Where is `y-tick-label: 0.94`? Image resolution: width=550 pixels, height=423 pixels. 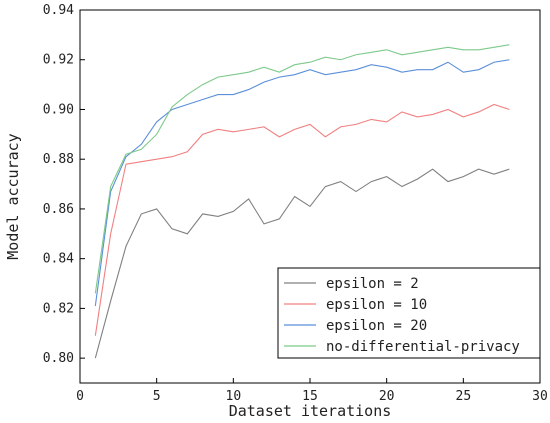 y-tick-label: 0.94 is located at coordinates (58, 10).